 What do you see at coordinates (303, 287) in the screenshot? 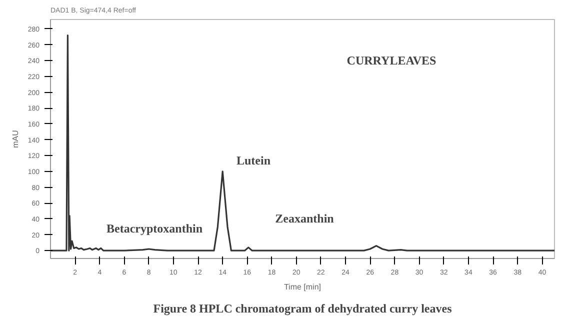
I see `x-axis-title: Time [min]` at bounding box center [303, 287].